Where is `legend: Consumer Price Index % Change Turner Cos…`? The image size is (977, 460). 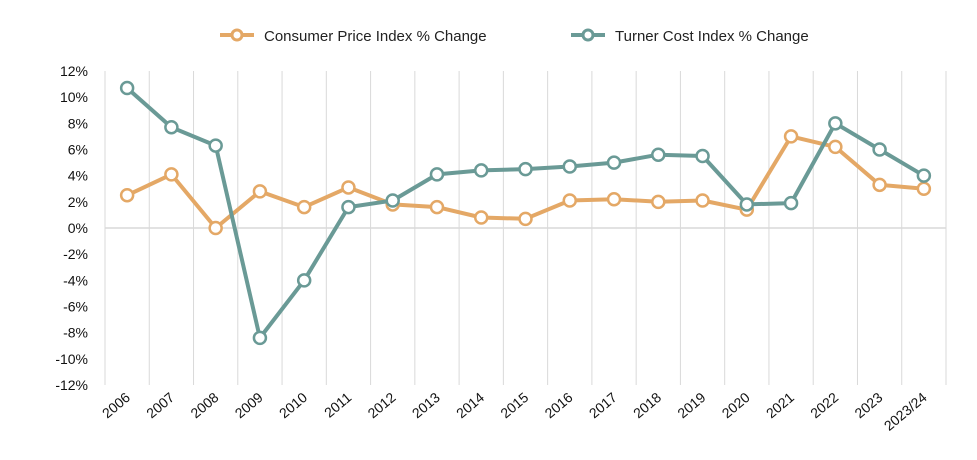 legend: Consumer Price Index % Change Turner Cos… is located at coordinates (514, 36).